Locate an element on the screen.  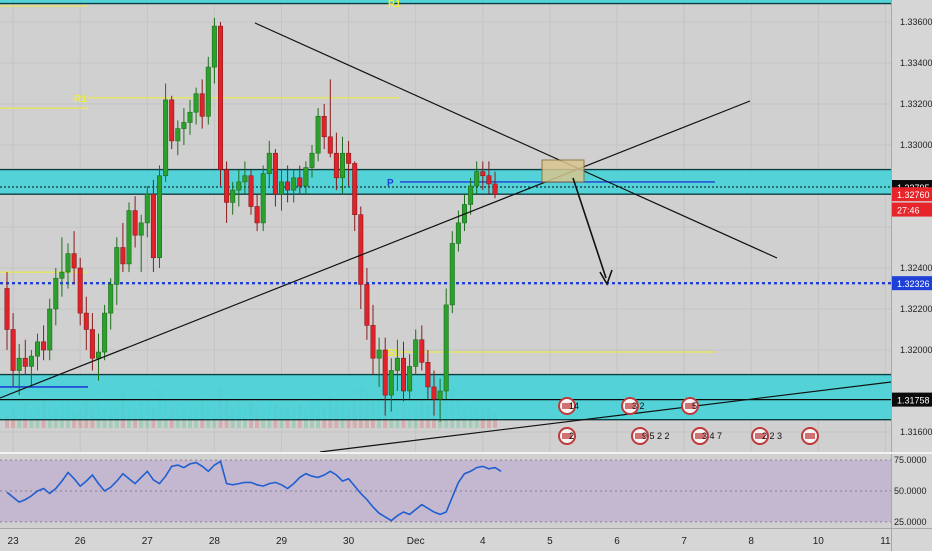
axis-corner is located at coordinates (911, 539).